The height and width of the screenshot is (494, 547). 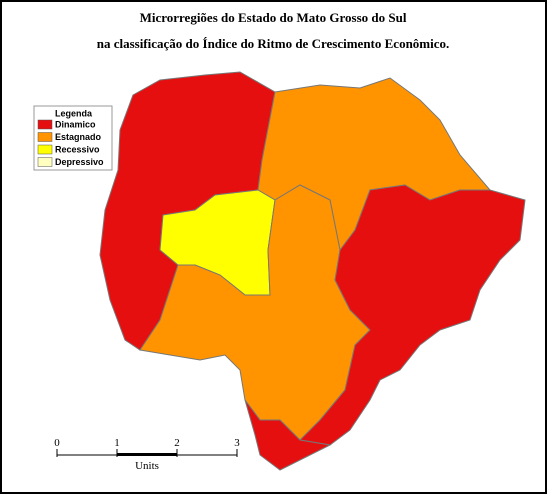 What do you see at coordinates (177, 443) in the screenshot?
I see `scale-label: 2` at bounding box center [177, 443].